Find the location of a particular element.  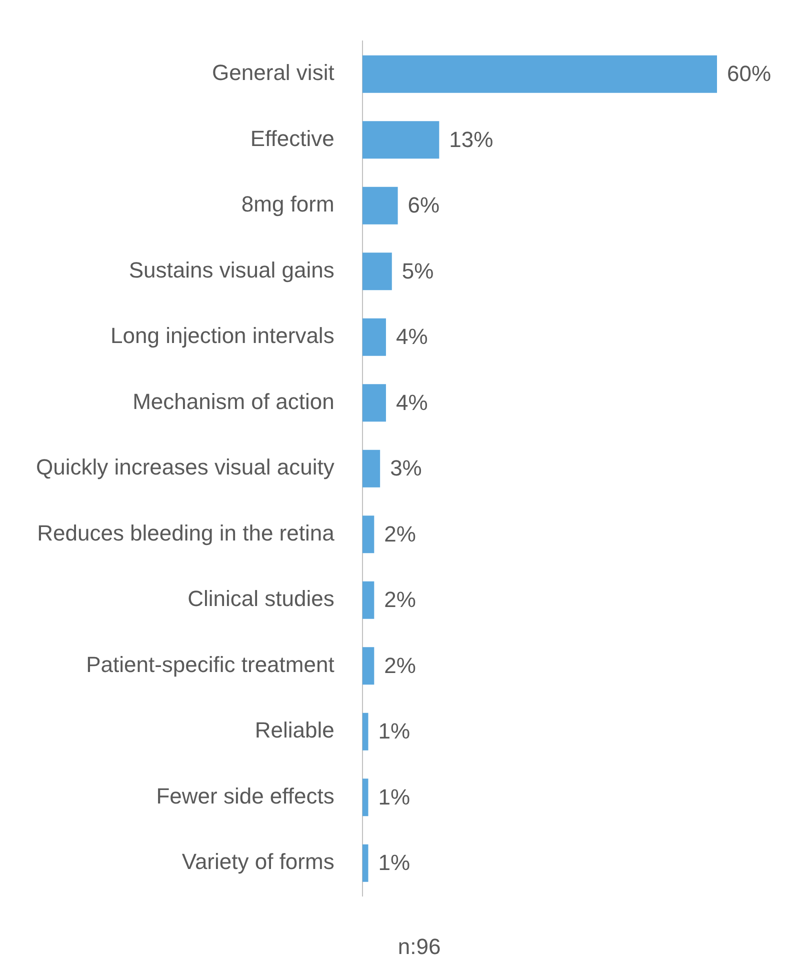

y-tick-label: Mechanism of action is located at coordinates (233, 401).